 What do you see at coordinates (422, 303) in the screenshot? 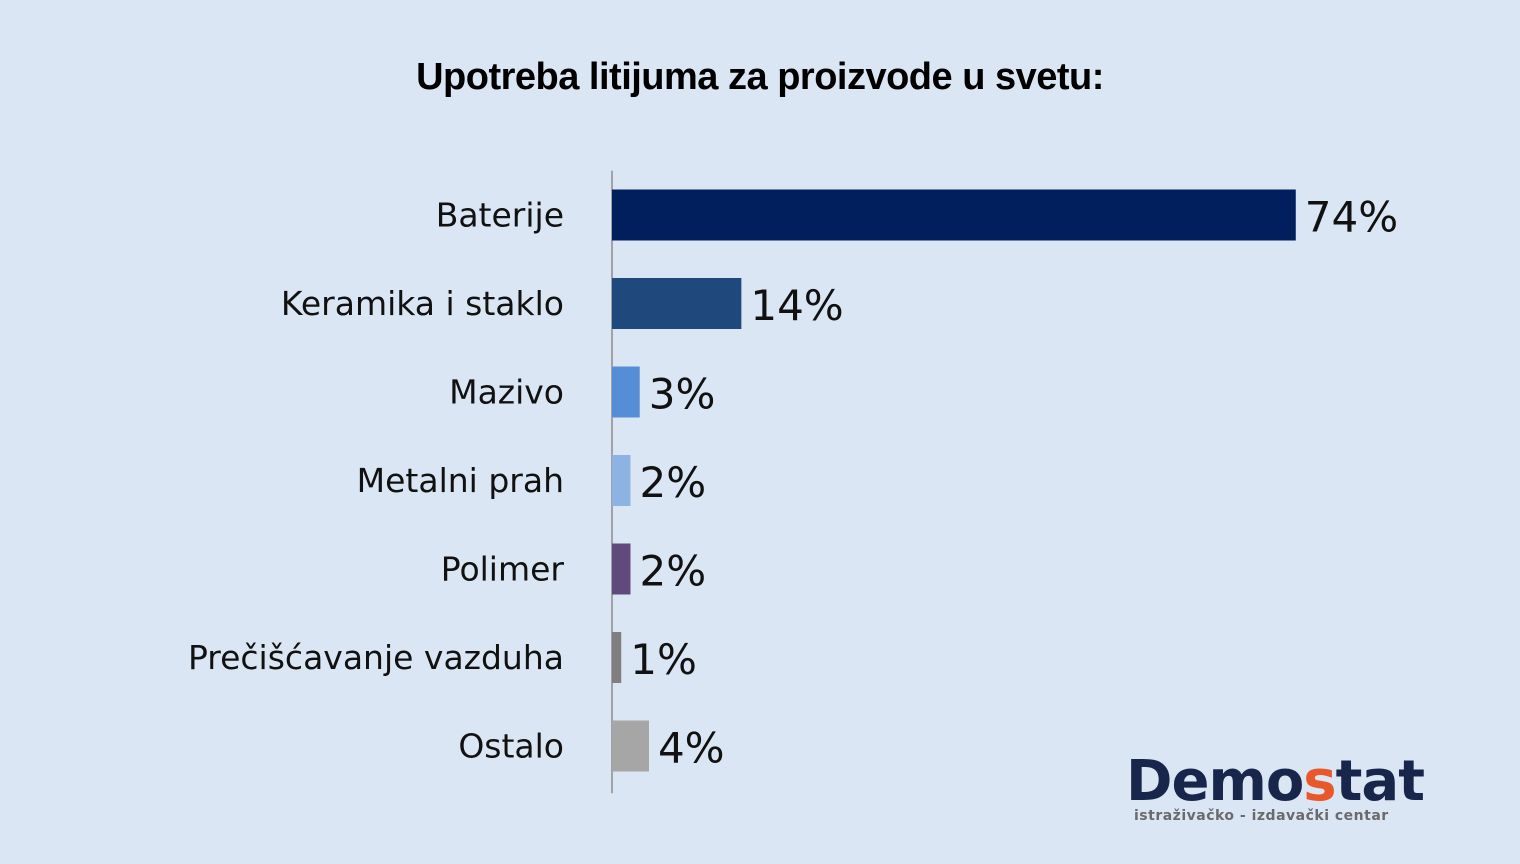
I see `category-label: Keramika i staklo` at bounding box center [422, 303].